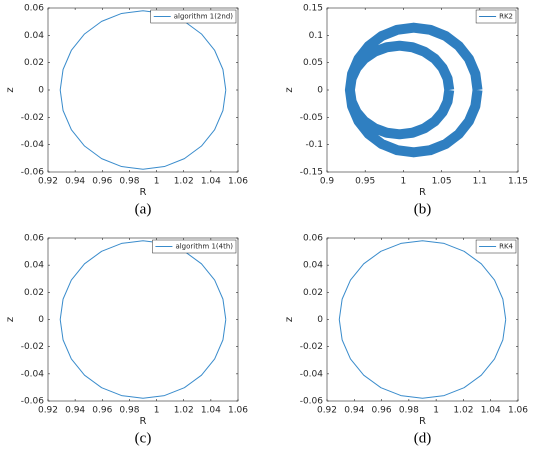 This screenshot has height=453, width=550. I want to click on legend: RK4, so click(496, 246).